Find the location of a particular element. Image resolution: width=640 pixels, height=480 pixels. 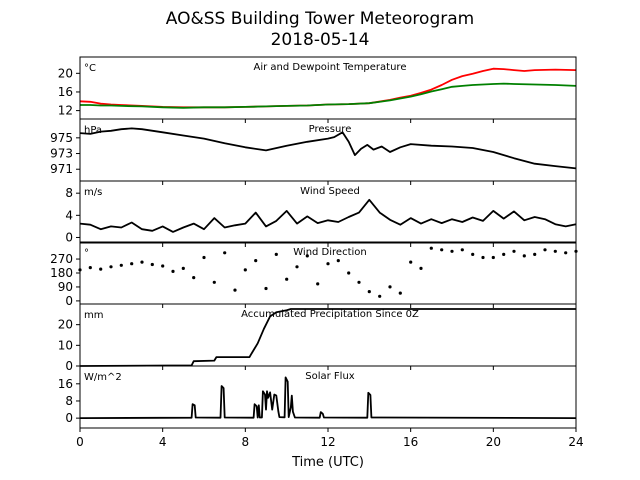

y-tick-label: 12 is located at coordinates (65, 111).